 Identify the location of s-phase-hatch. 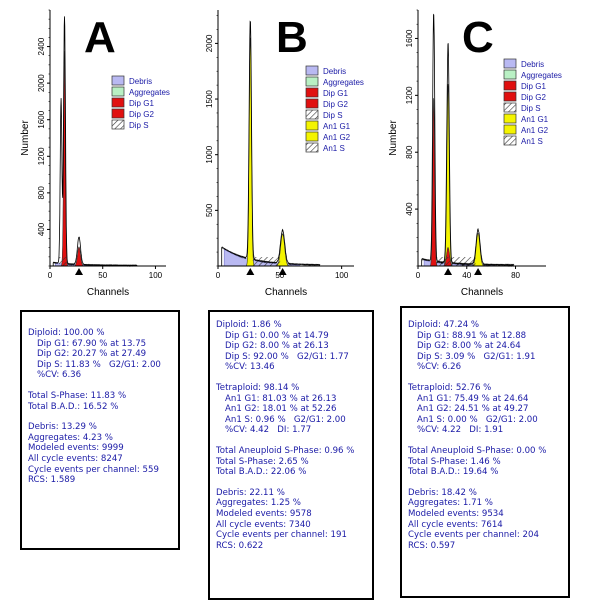
(62, 261).